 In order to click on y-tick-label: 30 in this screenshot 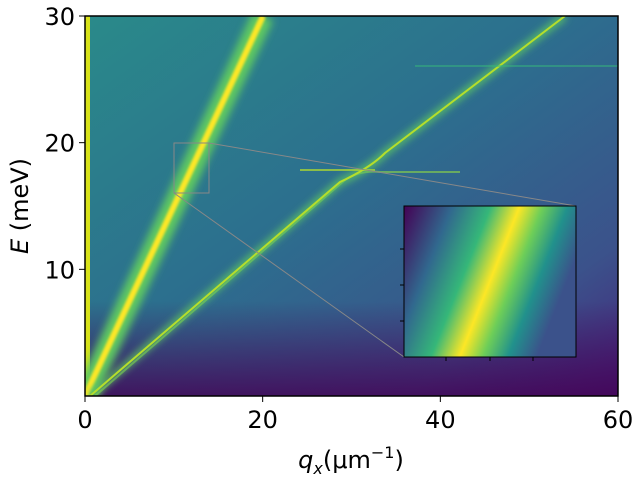, I will do `click(59, 17)`.